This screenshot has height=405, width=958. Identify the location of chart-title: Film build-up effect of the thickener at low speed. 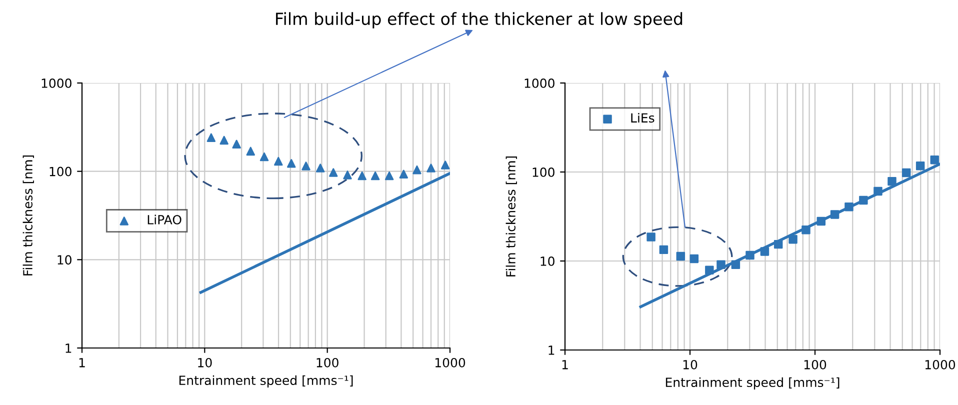
(479, 20).